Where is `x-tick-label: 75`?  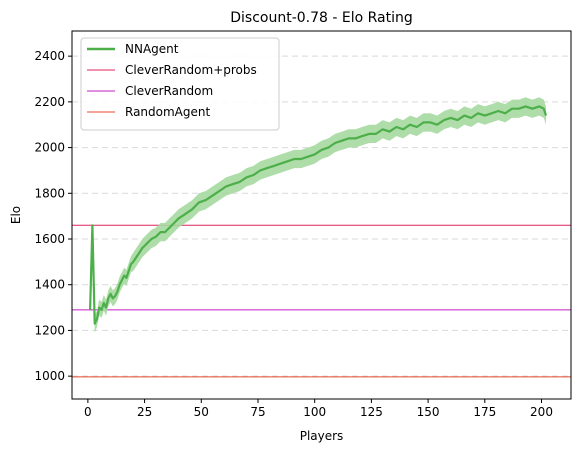
x-tick-label: 75 is located at coordinates (257, 412).